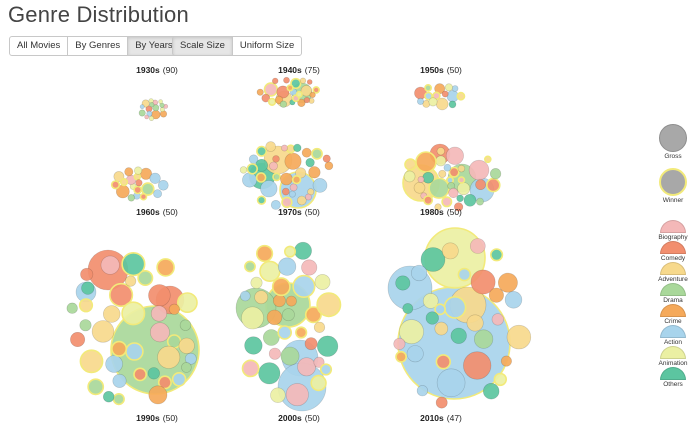  Describe the element at coordinates (673, 356) in the screenshot. I see `legend-item-animation: Animation` at that location.